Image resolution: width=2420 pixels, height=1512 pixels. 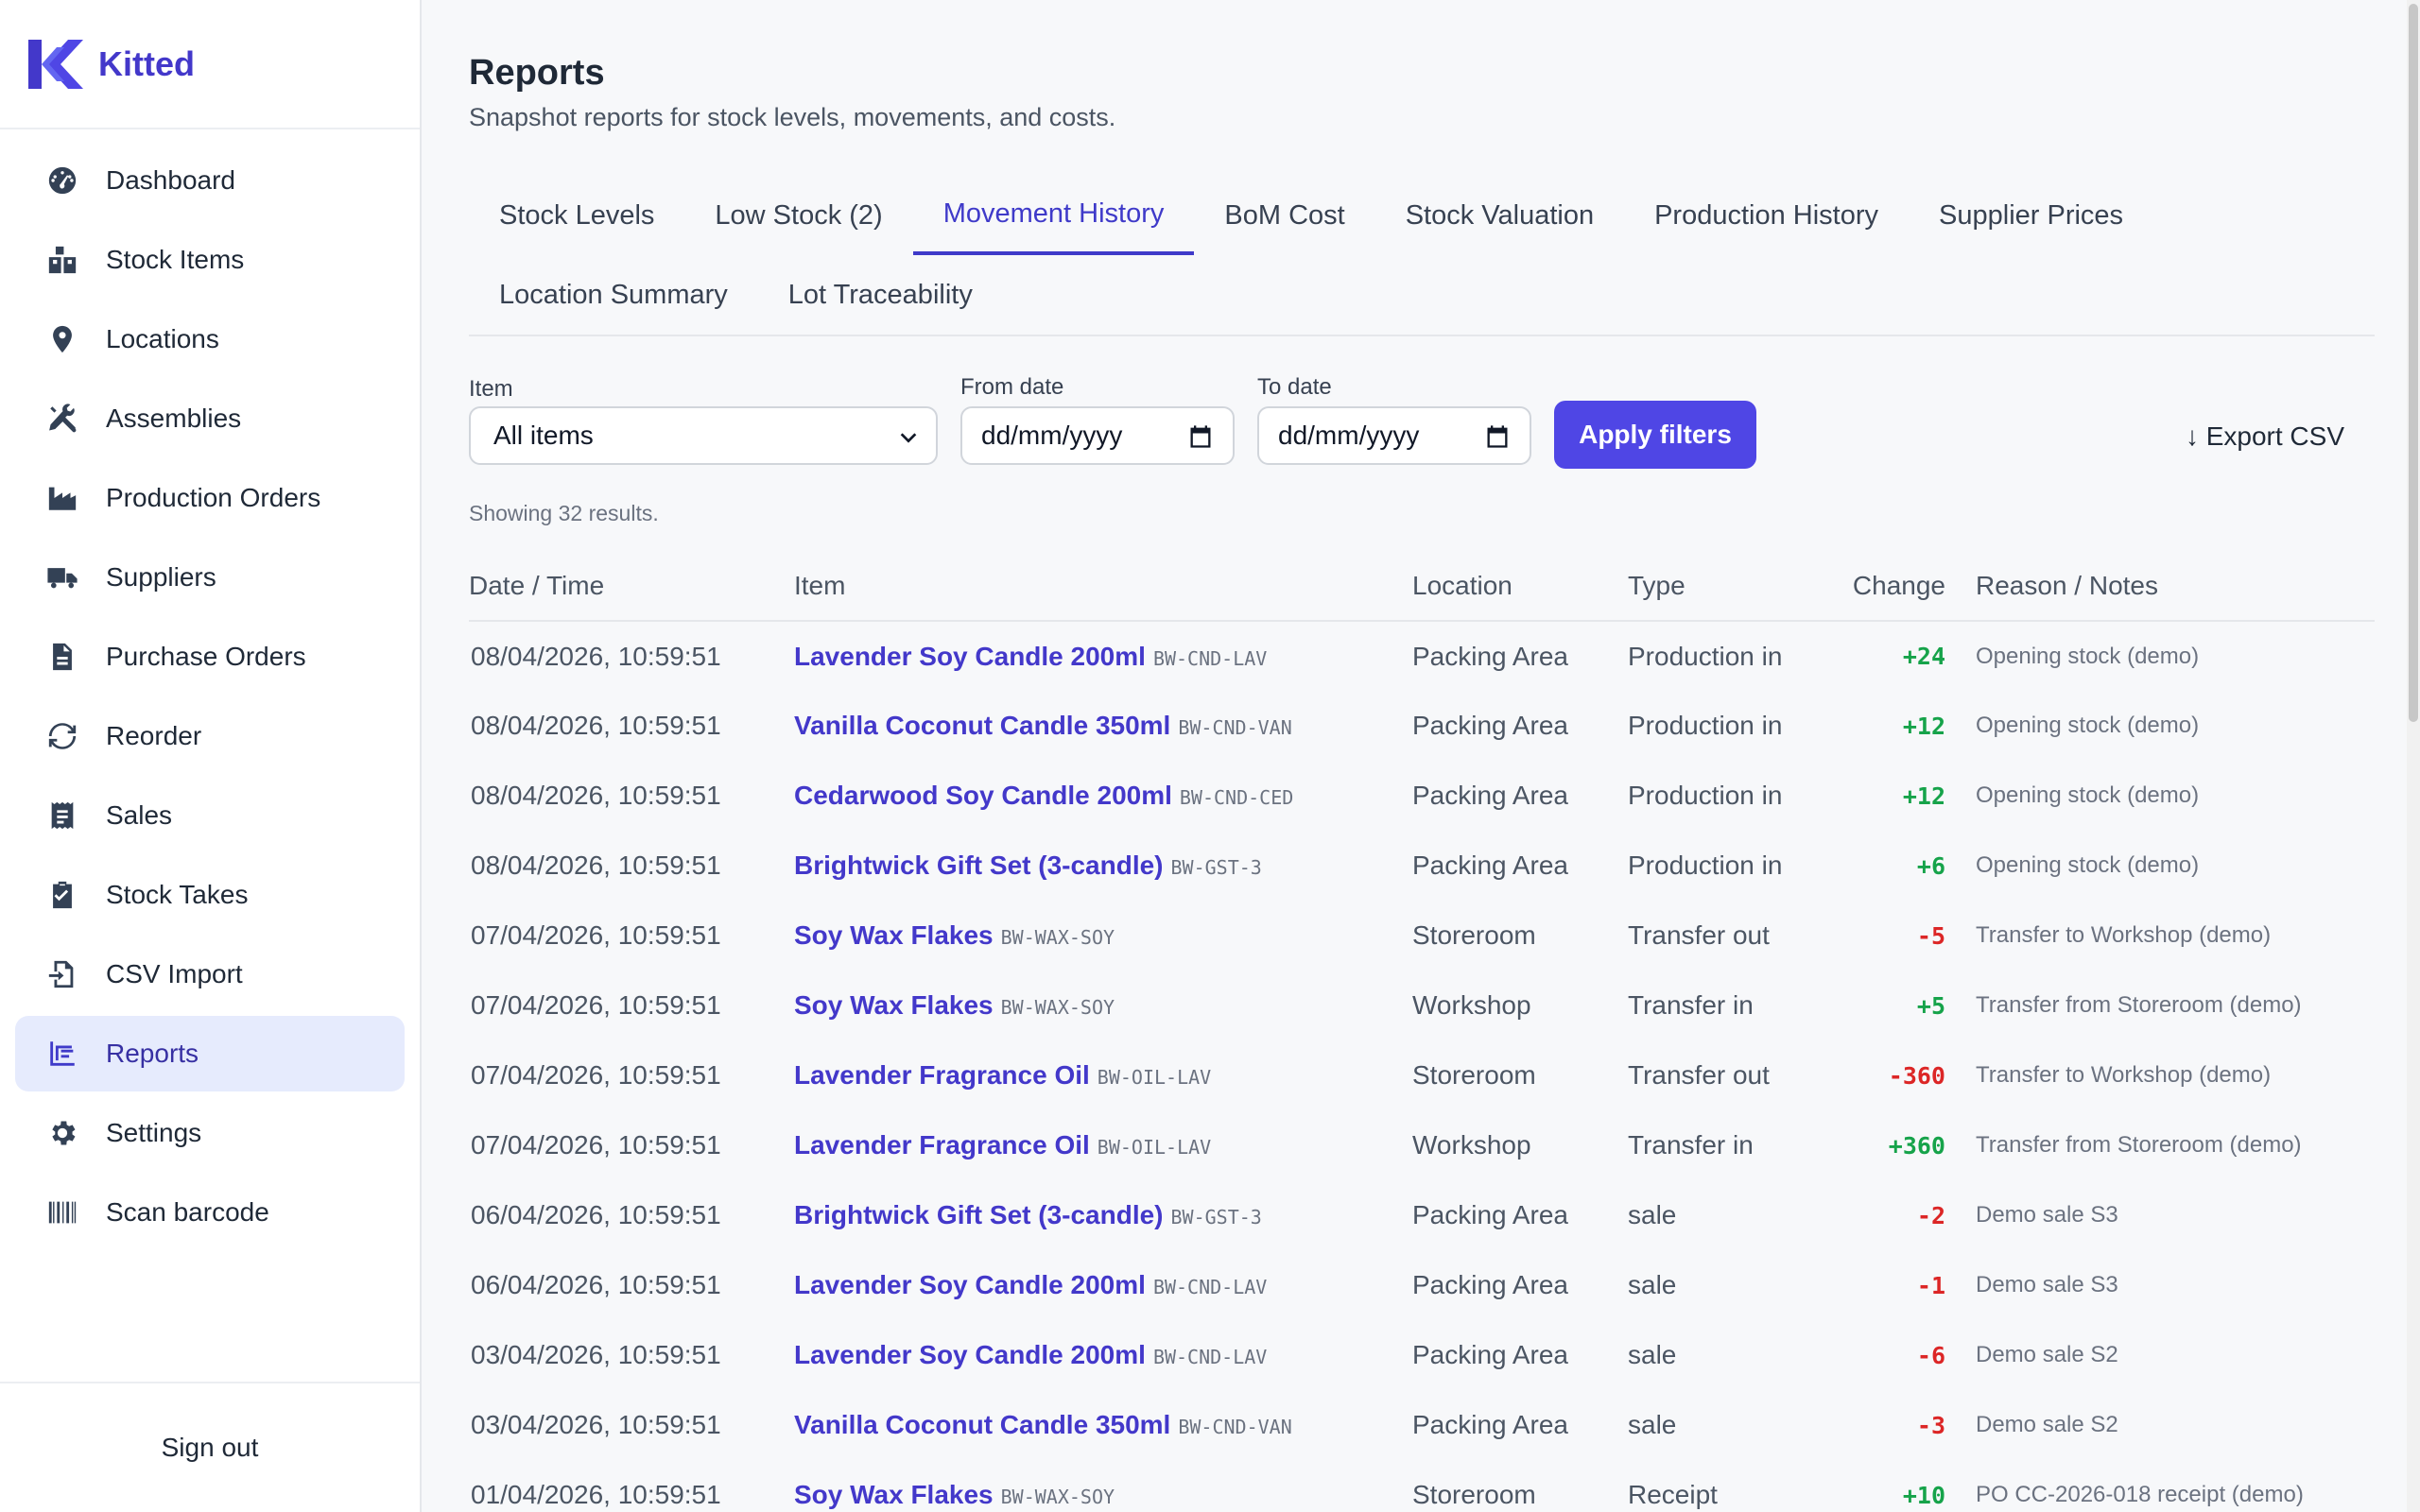 I want to click on factory-icon, so click(x=62, y=498).